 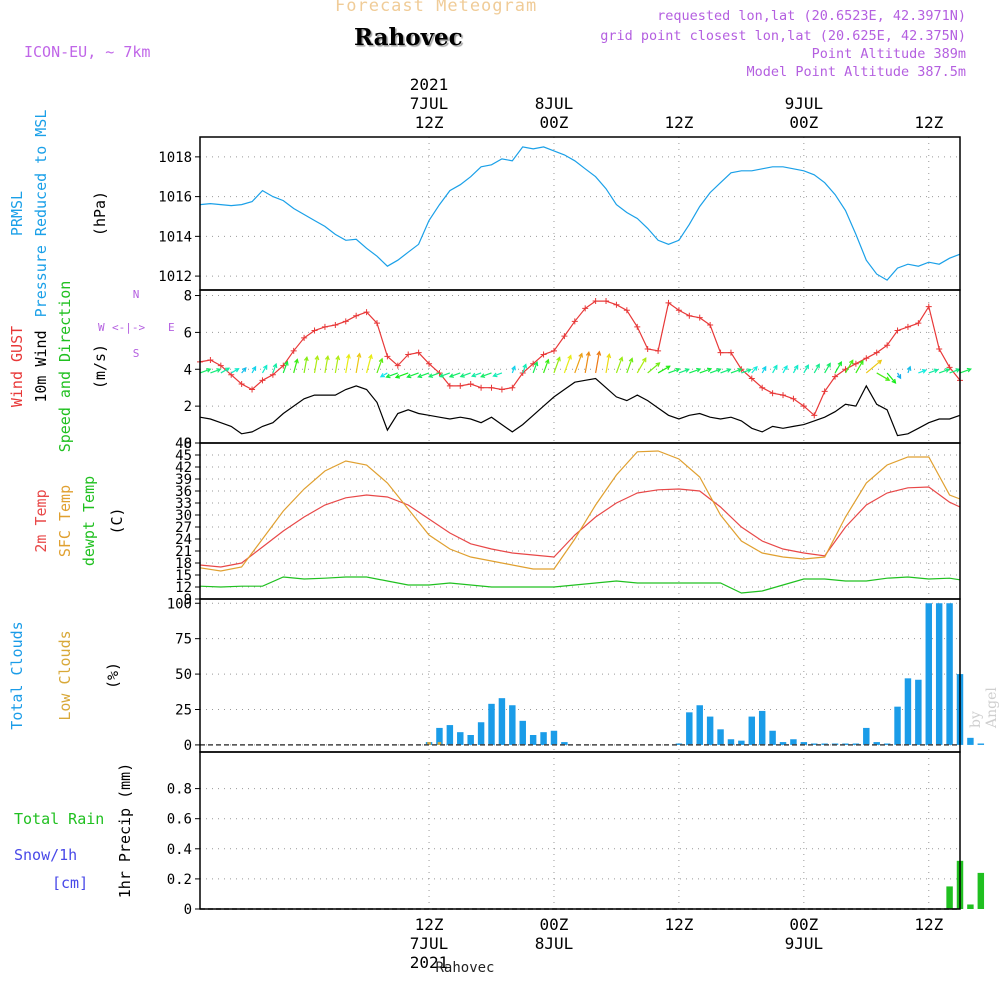 I want to click on temperature-ytick-label: 12, so click(x=183, y=588).